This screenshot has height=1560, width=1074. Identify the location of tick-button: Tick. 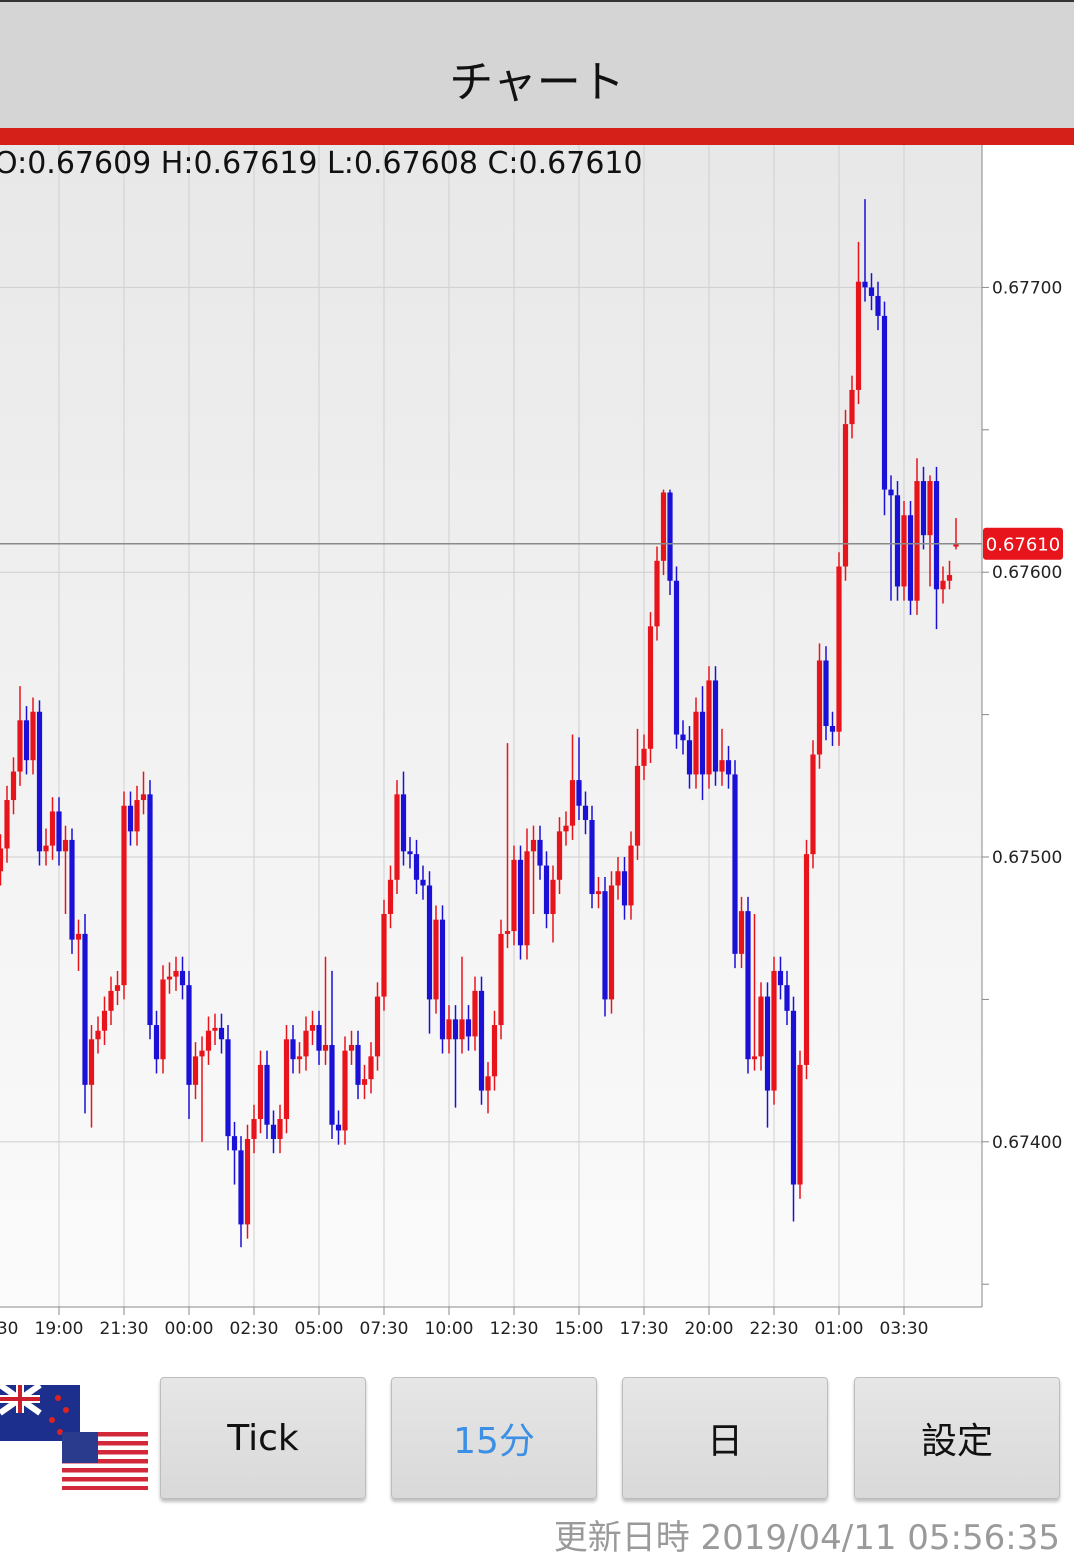
(263, 1438).